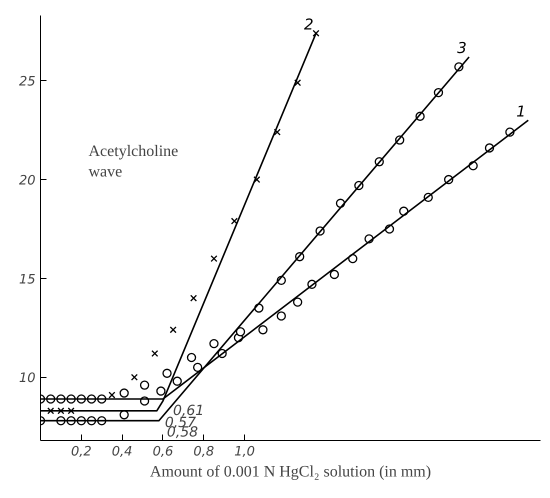 The image size is (550, 498). Describe the element at coordinates (309, 24) in the screenshot. I see `series-label: 2` at that location.